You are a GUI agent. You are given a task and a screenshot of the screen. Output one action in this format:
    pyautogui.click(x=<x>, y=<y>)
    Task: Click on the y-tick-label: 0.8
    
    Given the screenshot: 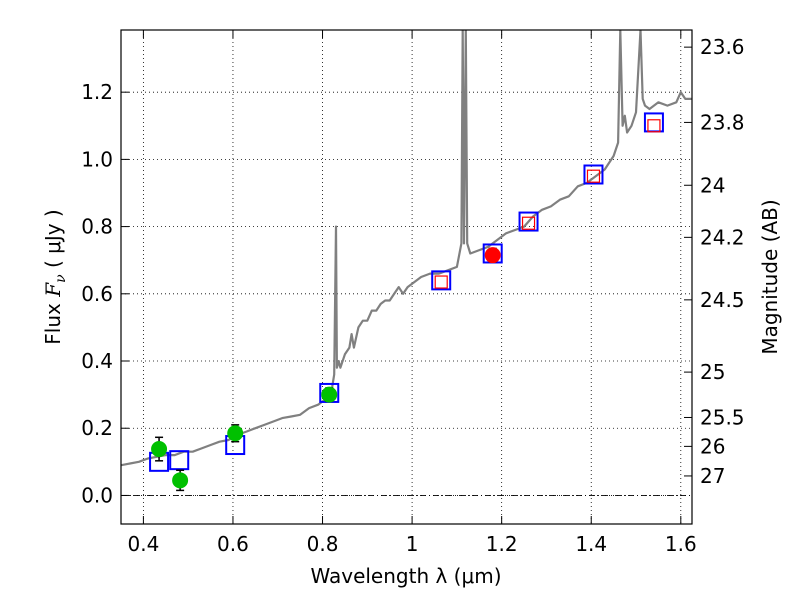 What is the action you would take?
    pyautogui.click(x=97, y=227)
    